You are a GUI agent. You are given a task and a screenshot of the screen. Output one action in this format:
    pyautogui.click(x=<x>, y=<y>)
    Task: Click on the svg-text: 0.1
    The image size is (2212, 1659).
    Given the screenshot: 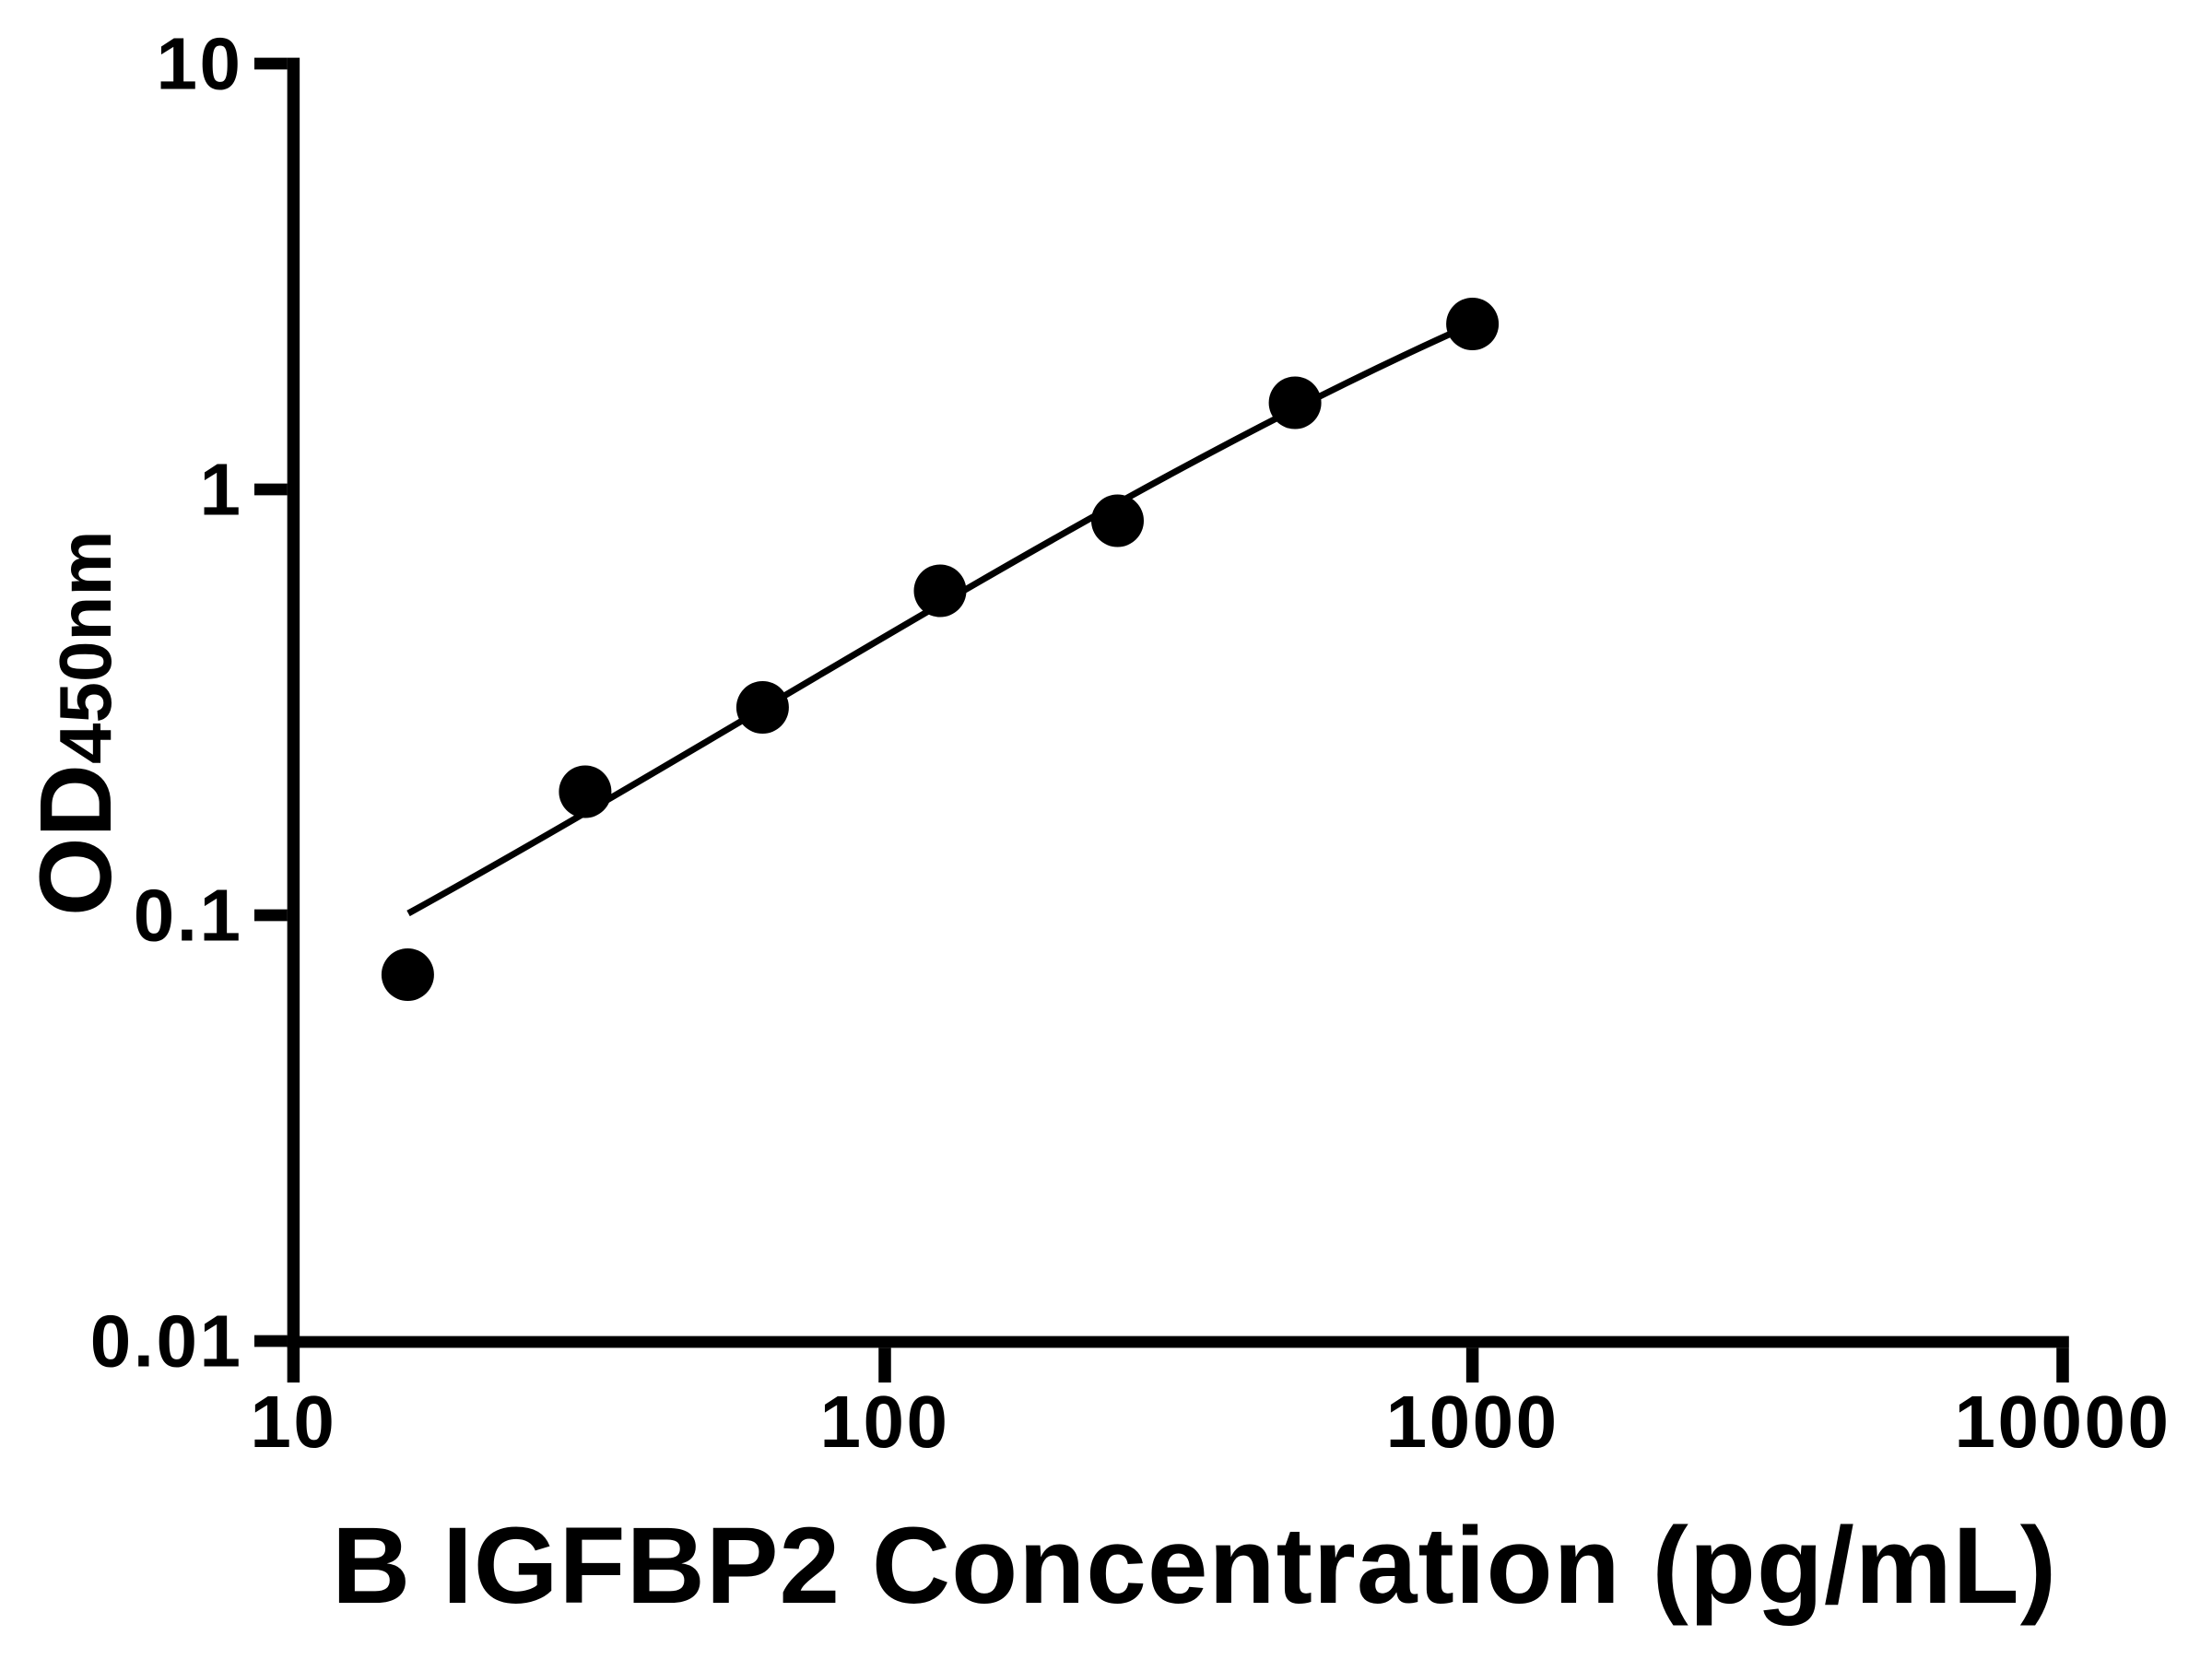 What is the action you would take?
    pyautogui.click(x=188, y=916)
    